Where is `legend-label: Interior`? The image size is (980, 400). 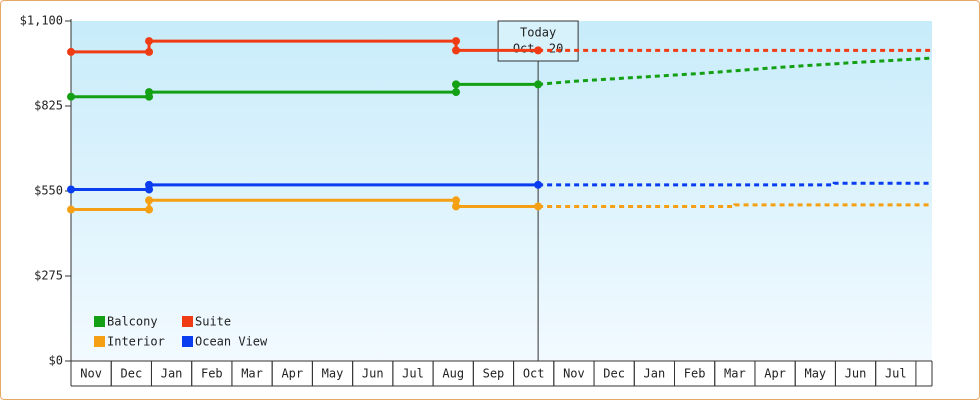
legend-label: Interior is located at coordinates (136, 342).